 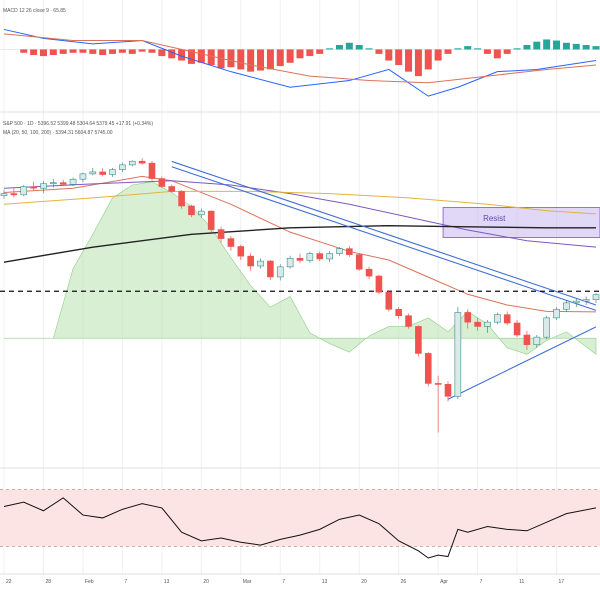 I want to click on x-tick-label-0: 22, so click(x=9, y=582).